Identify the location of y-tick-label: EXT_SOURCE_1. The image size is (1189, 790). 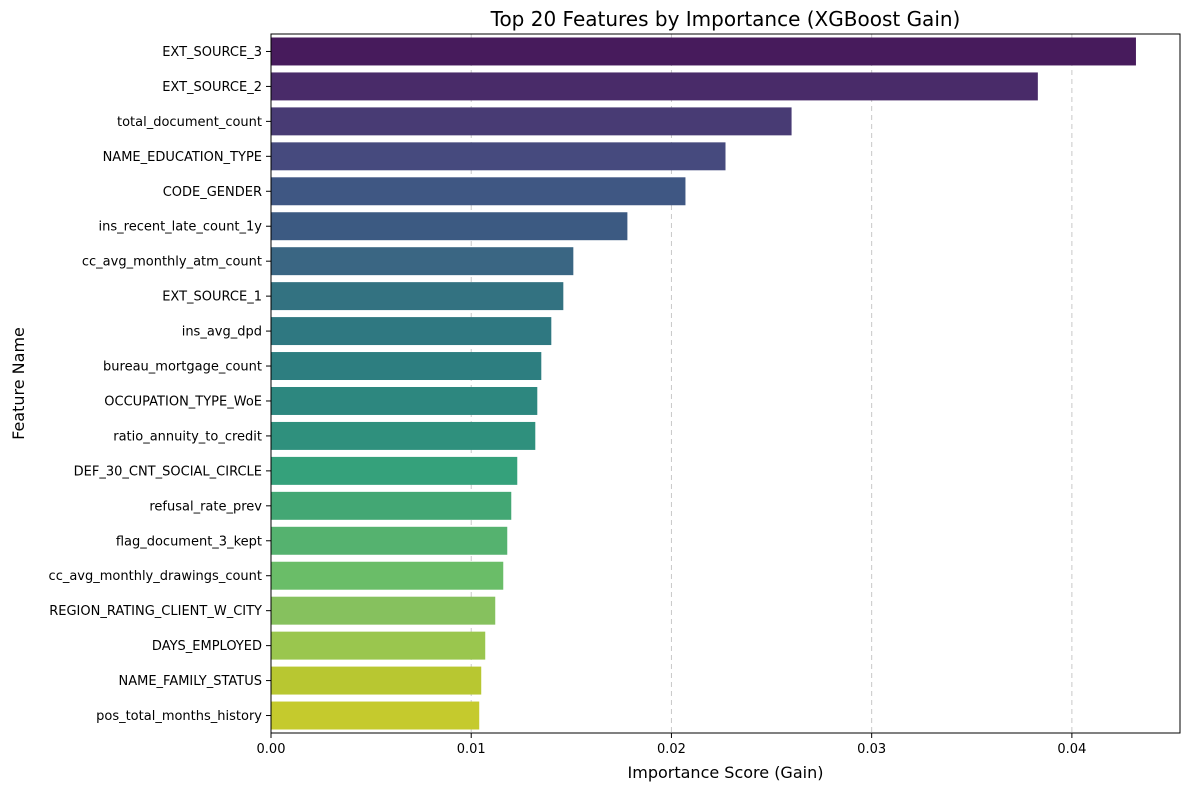
(212, 297).